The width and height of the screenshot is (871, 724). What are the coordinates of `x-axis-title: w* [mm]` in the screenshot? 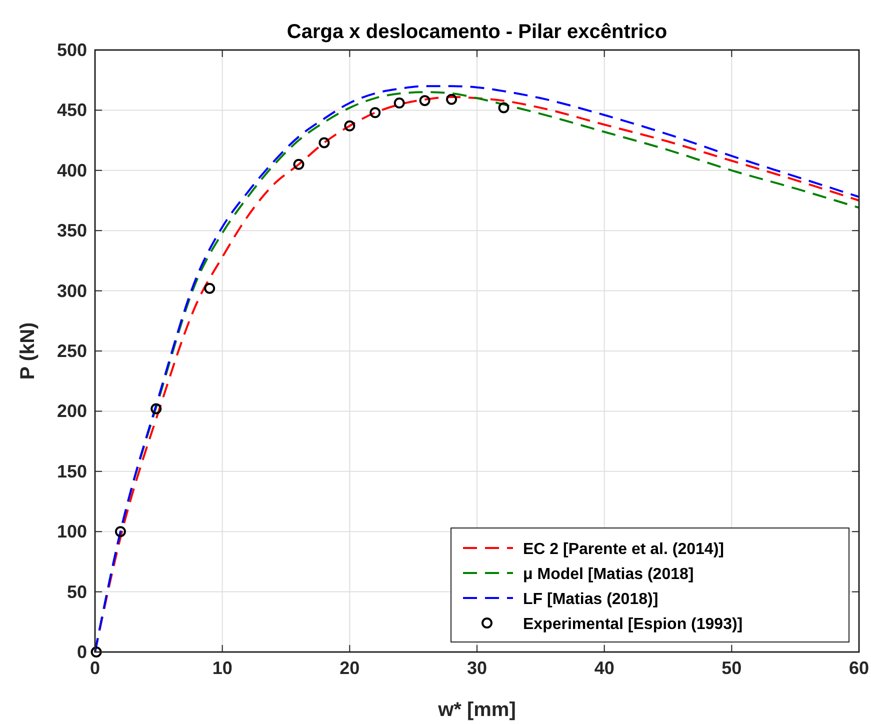 It's located at (476, 710).